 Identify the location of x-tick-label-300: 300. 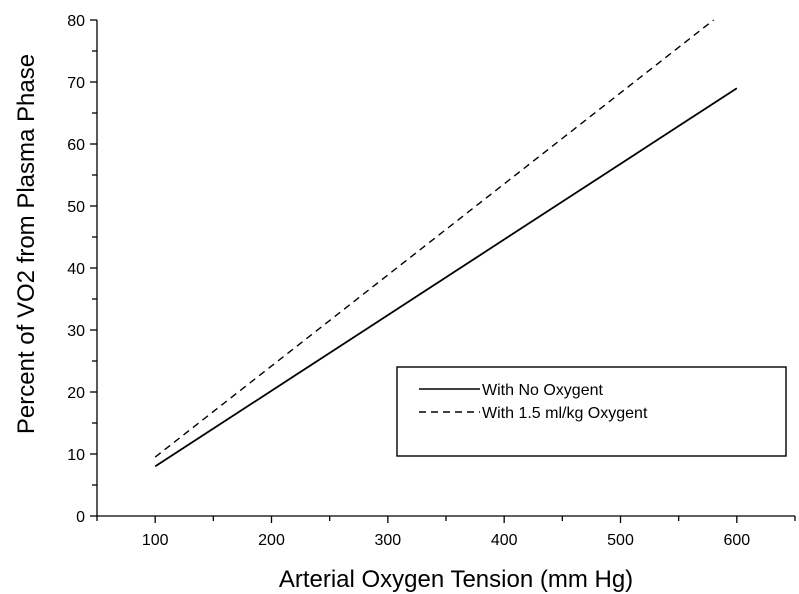
(387, 540).